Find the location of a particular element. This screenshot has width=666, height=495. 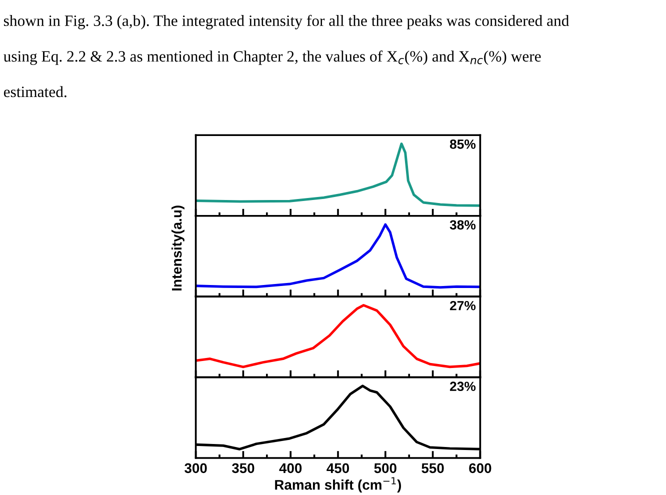

x-tick-label: 600 is located at coordinates (480, 468).